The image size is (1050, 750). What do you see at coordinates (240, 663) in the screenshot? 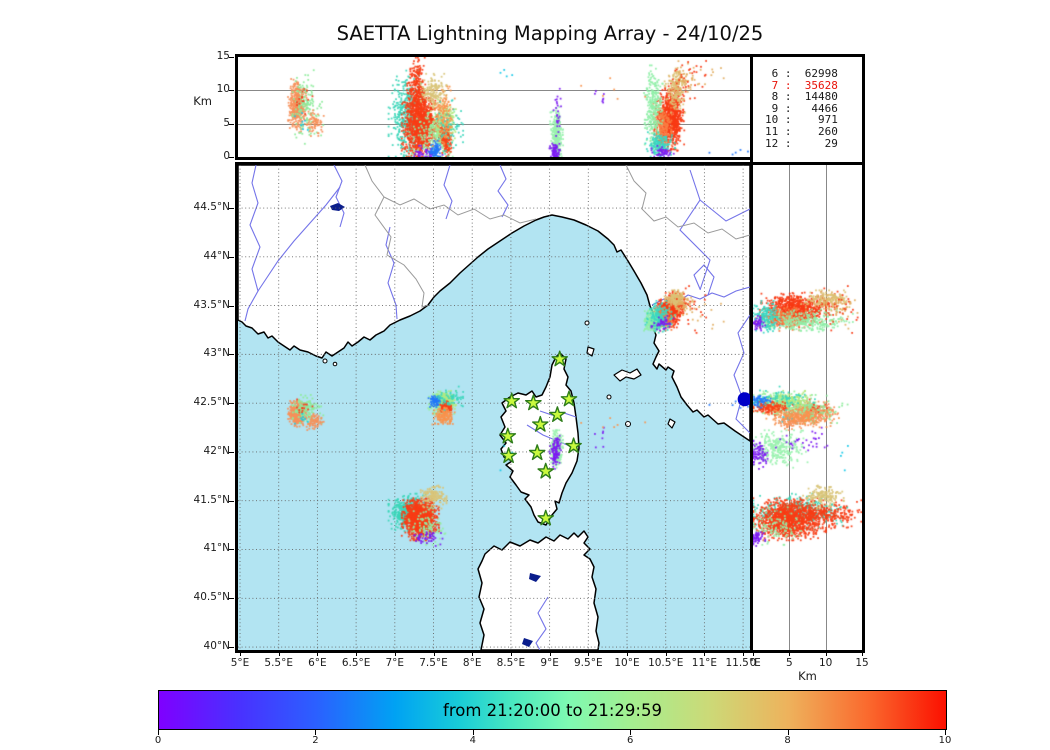
I see `lon-tick-label: 5°E` at bounding box center [240, 663].